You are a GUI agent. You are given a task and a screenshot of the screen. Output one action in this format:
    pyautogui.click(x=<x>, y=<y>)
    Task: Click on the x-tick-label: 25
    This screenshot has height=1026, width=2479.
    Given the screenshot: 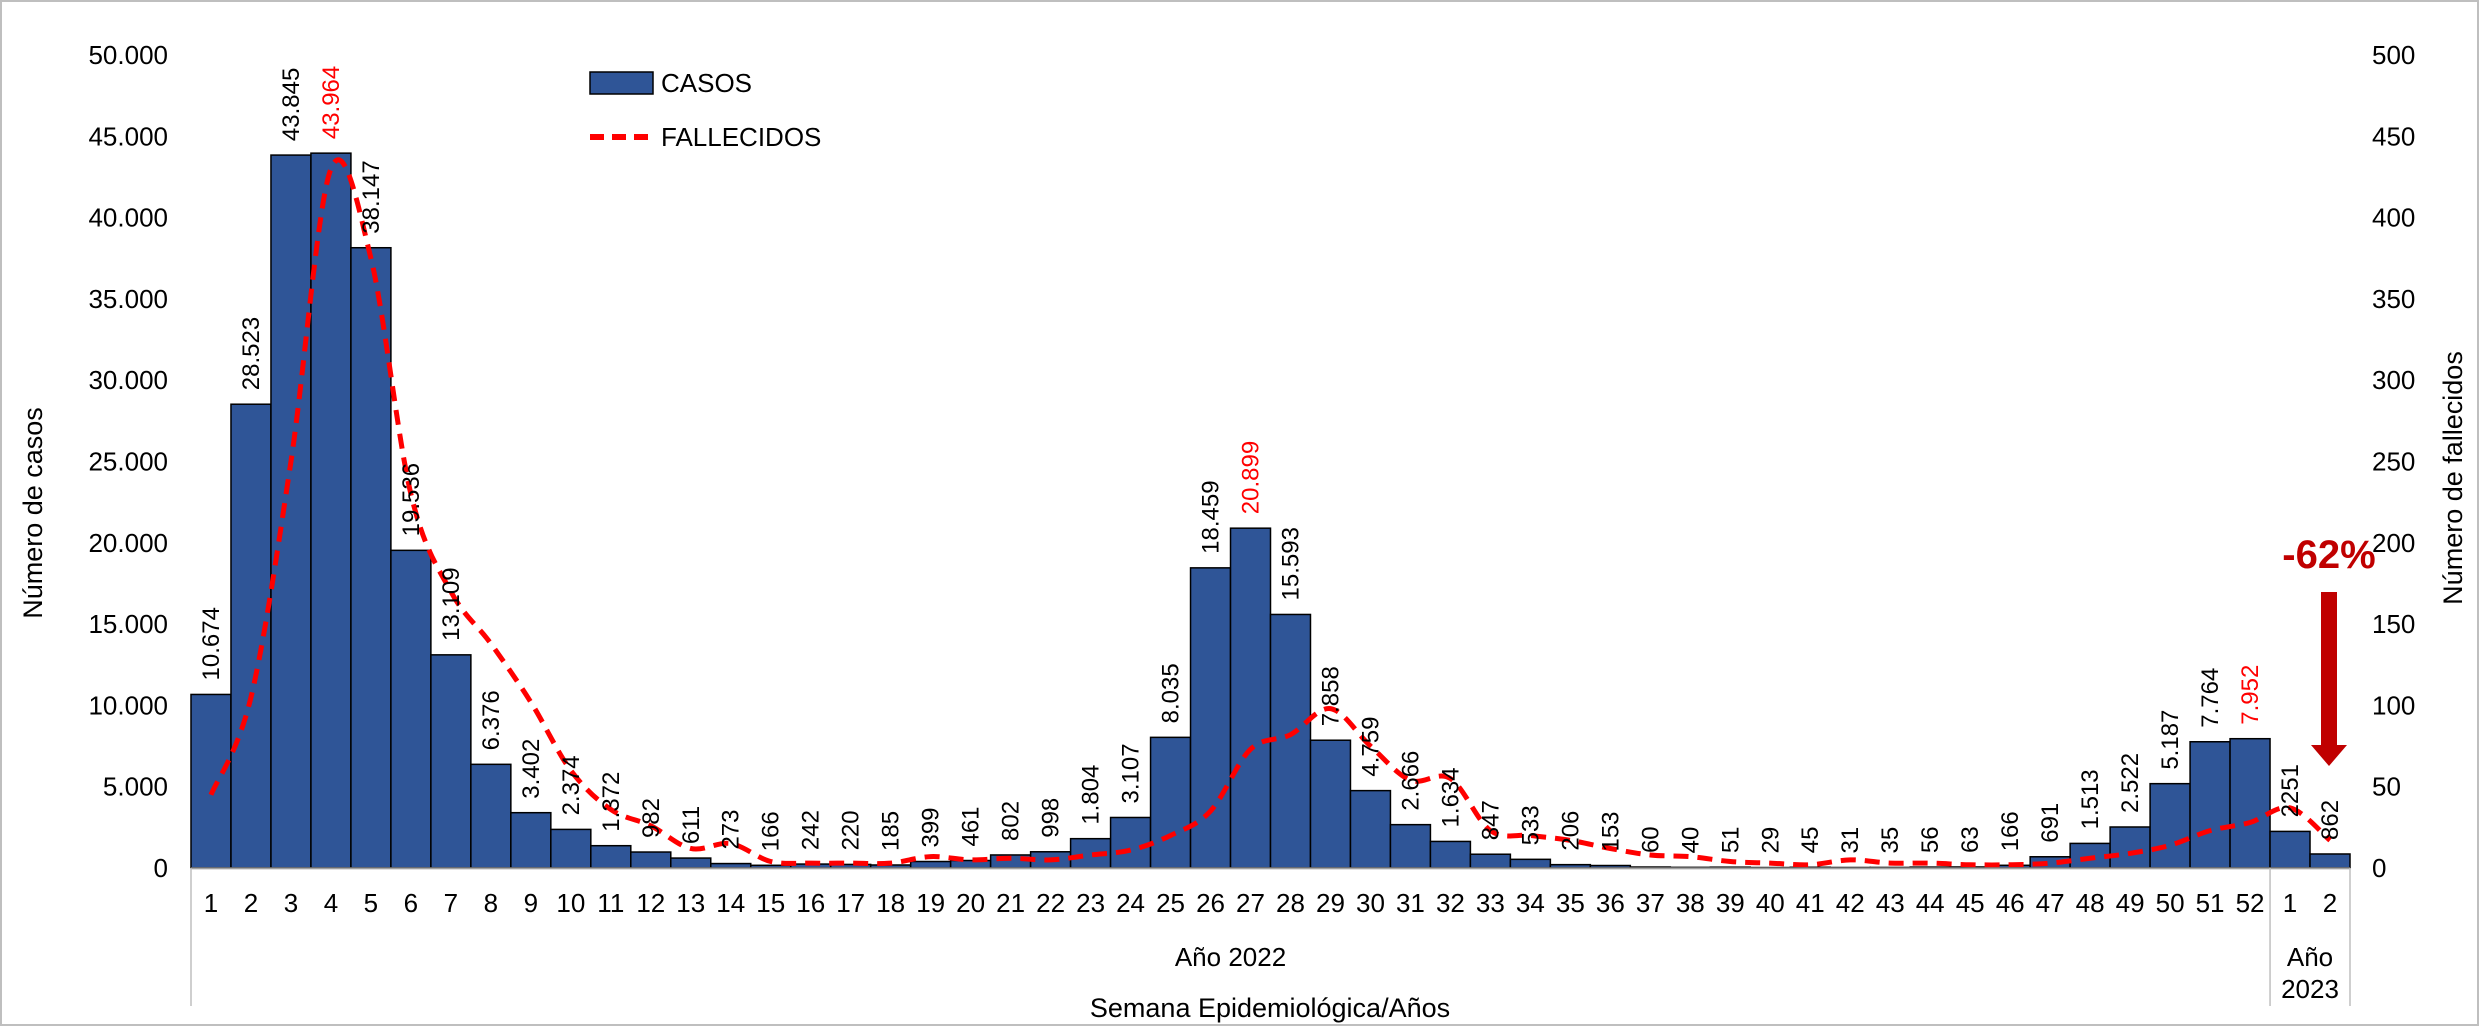 What is the action you would take?
    pyautogui.click(x=1170, y=903)
    